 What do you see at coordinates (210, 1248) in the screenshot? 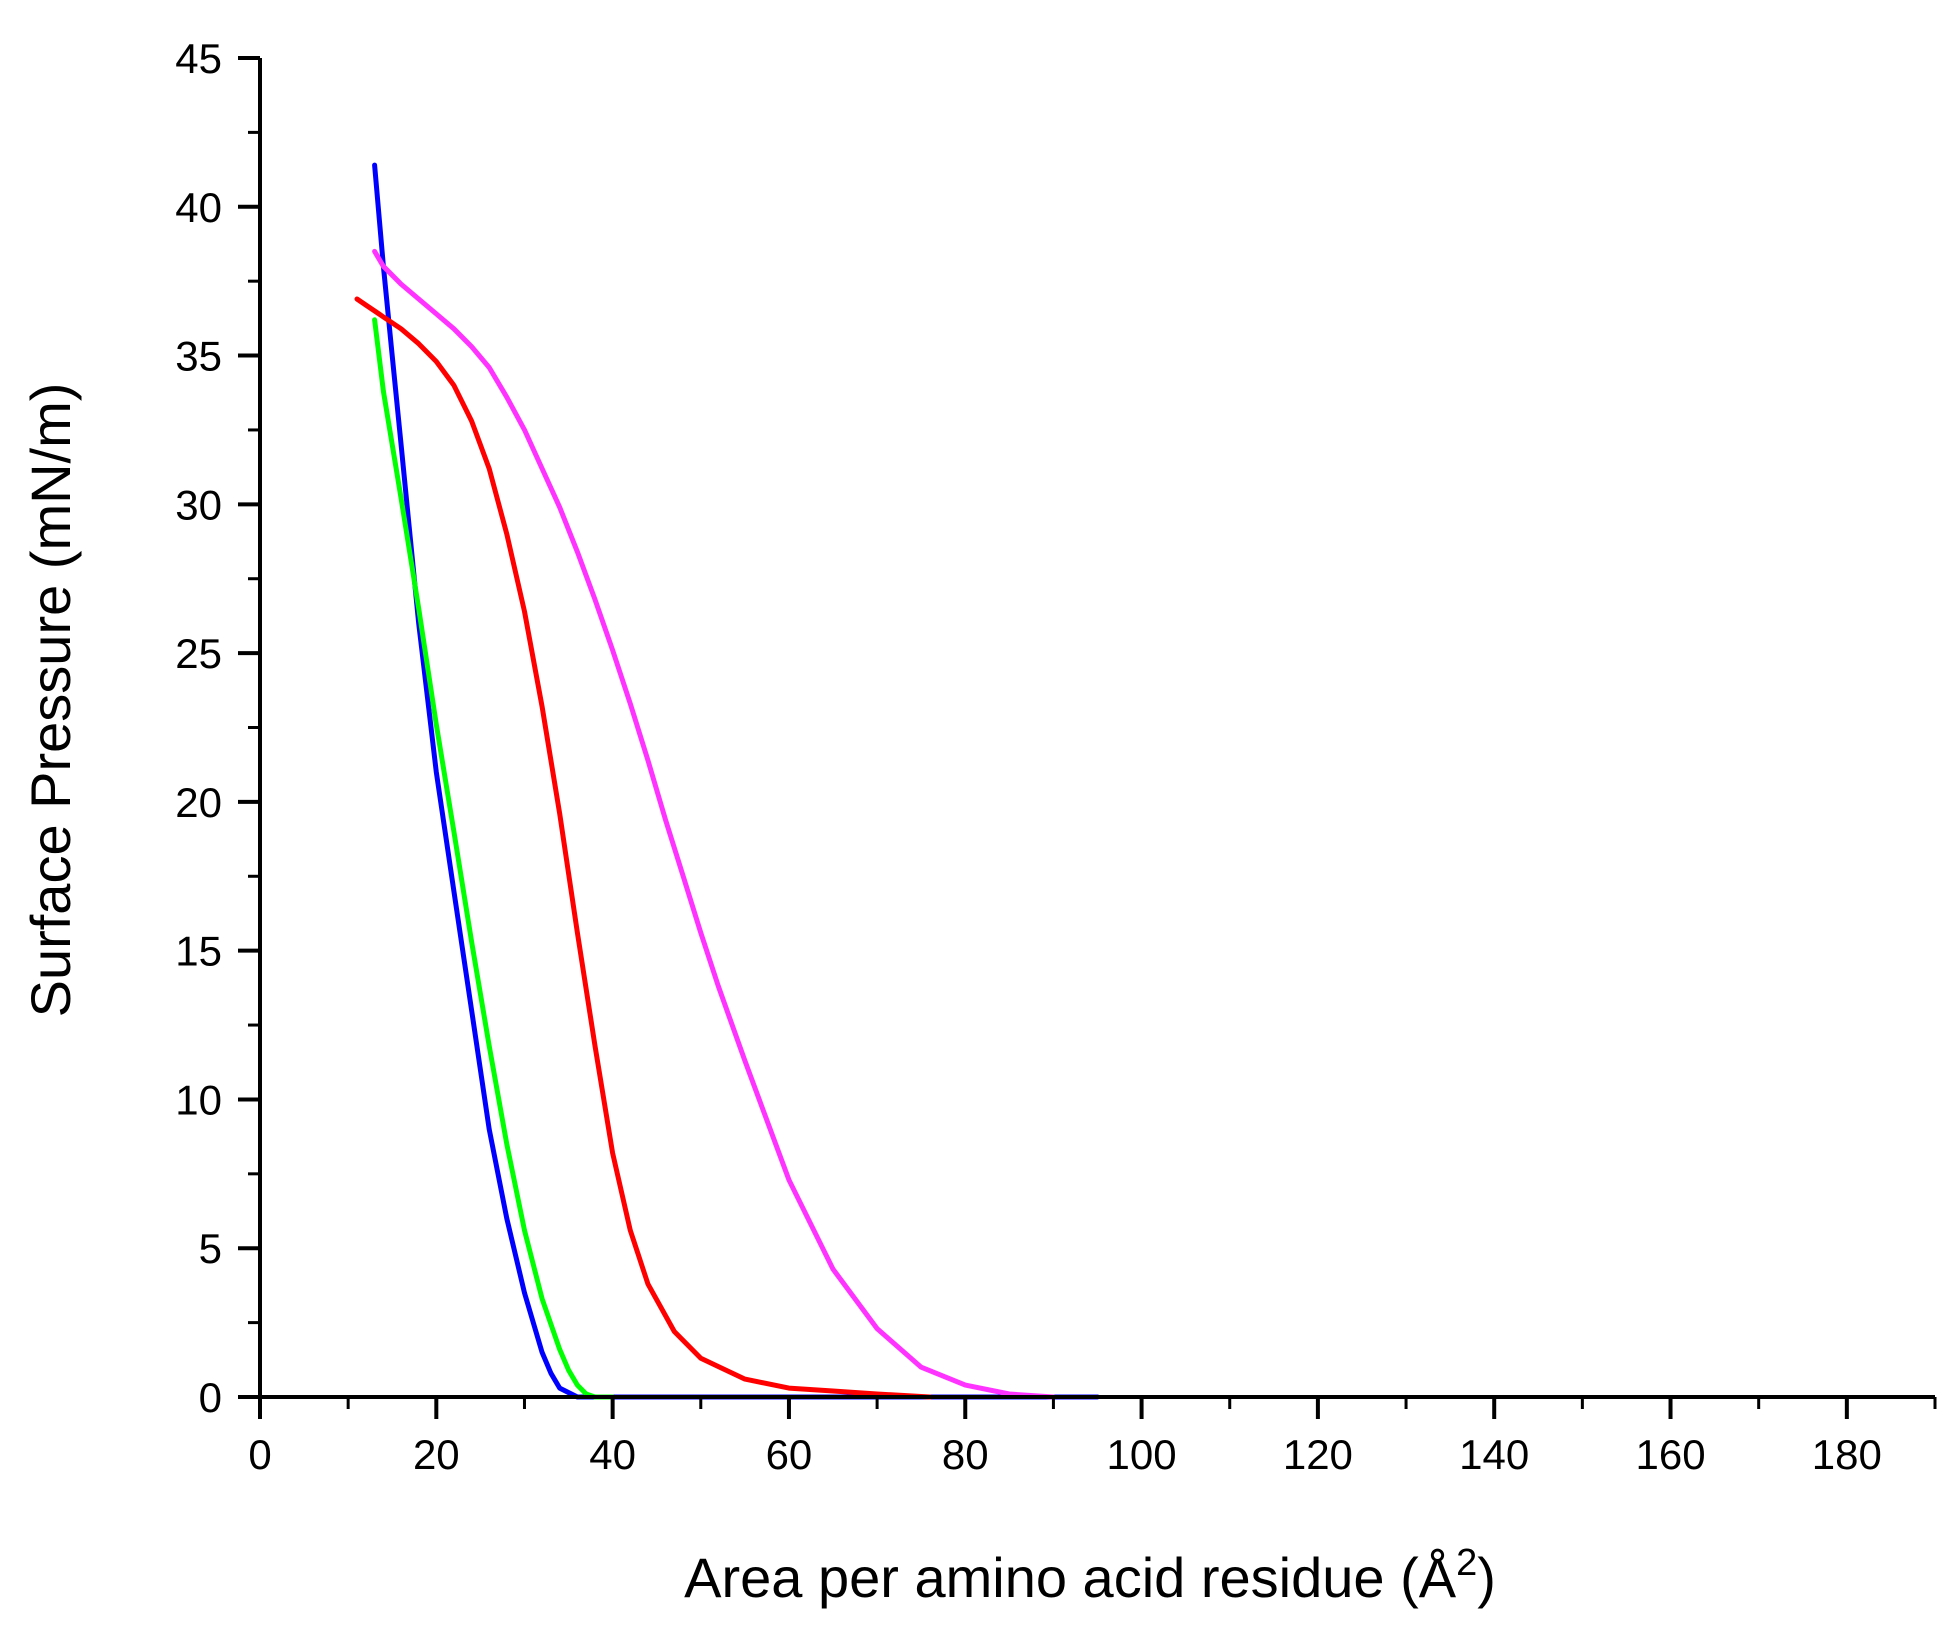
I see `y-tick-label: 5` at bounding box center [210, 1248].